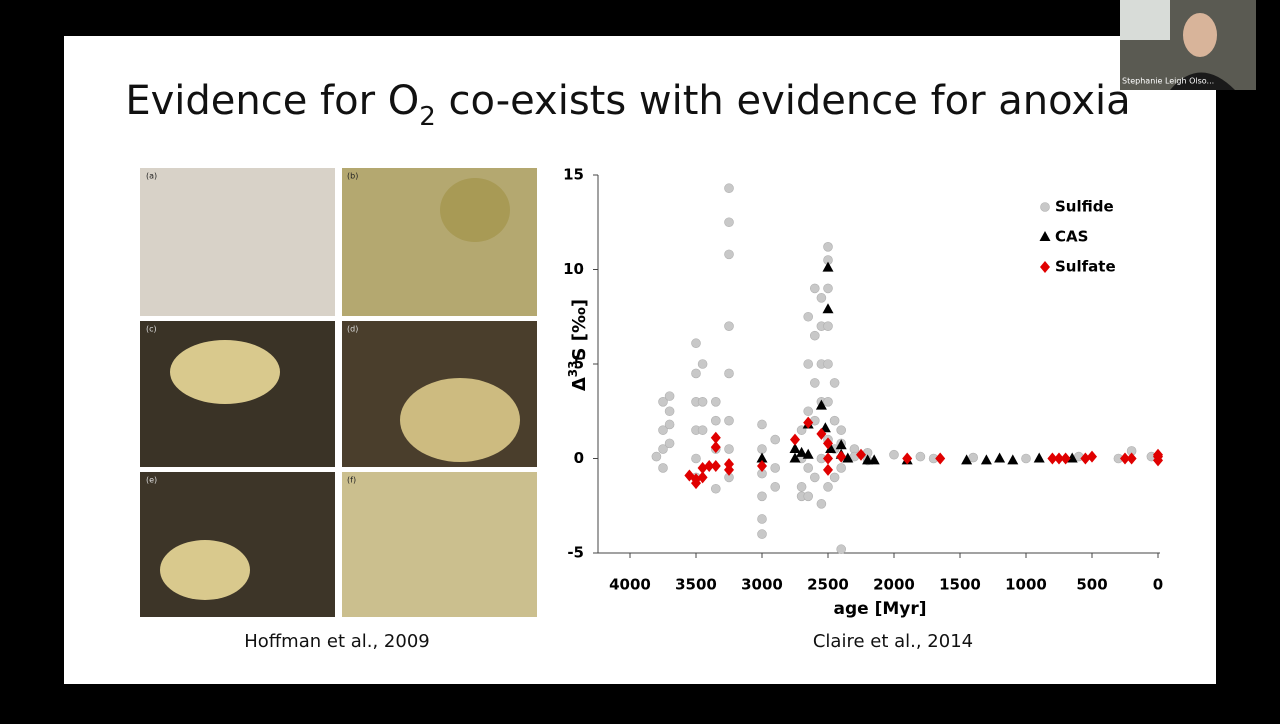  What do you see at coordinates (352, 329) in the screenshot?
I see `panel-label: (d)` at bounding box center [352, 329].